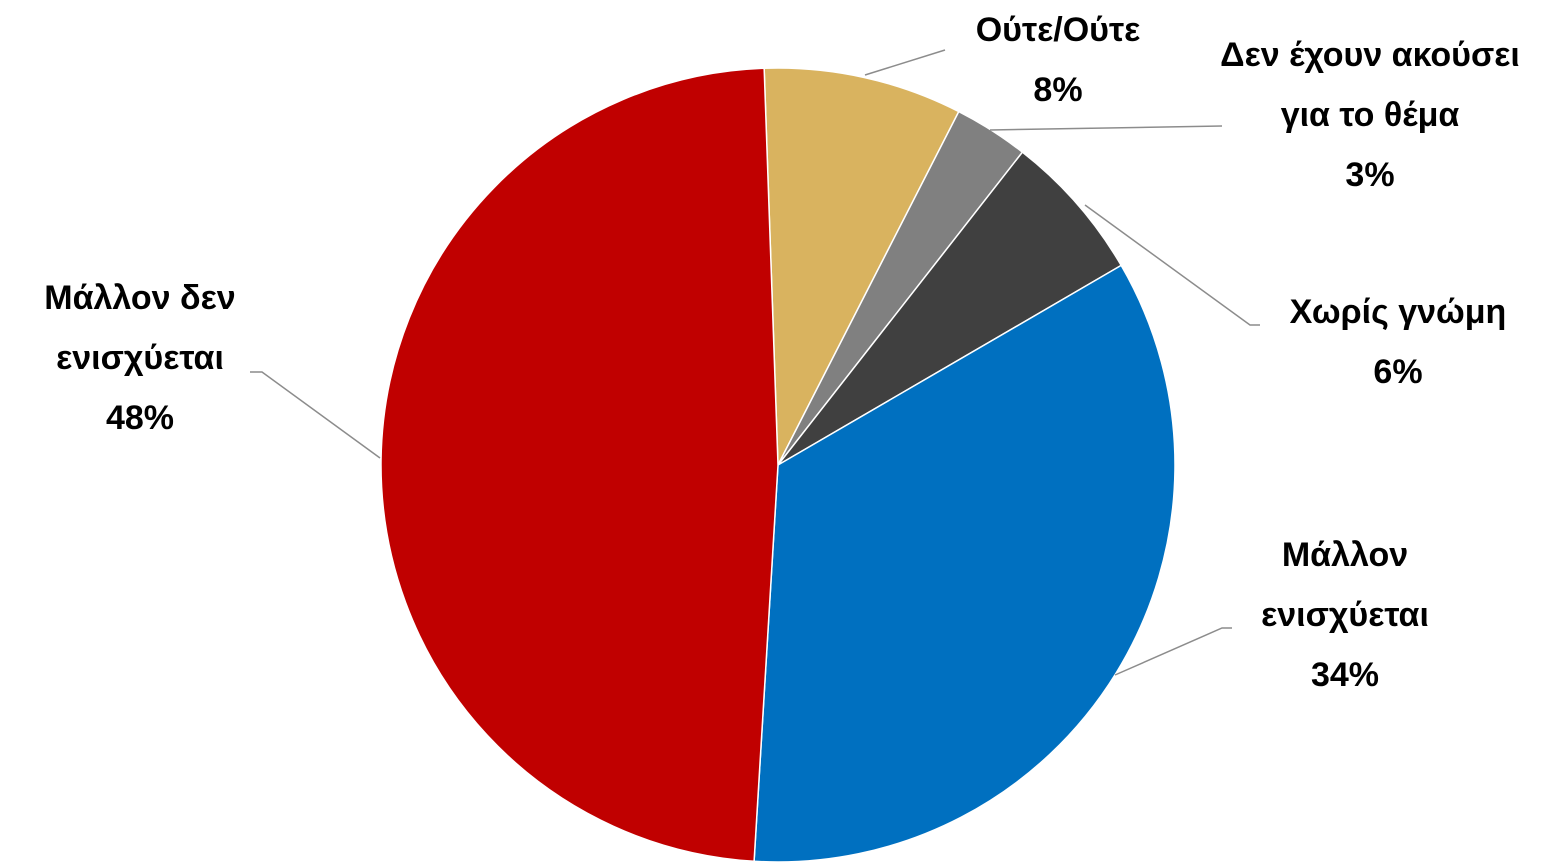 The image size is (1541, 862). Describe the element at coordinates (1345, 585) in the screenshot. I see `category-name: Μάλλον ενισχύεται` at that location.